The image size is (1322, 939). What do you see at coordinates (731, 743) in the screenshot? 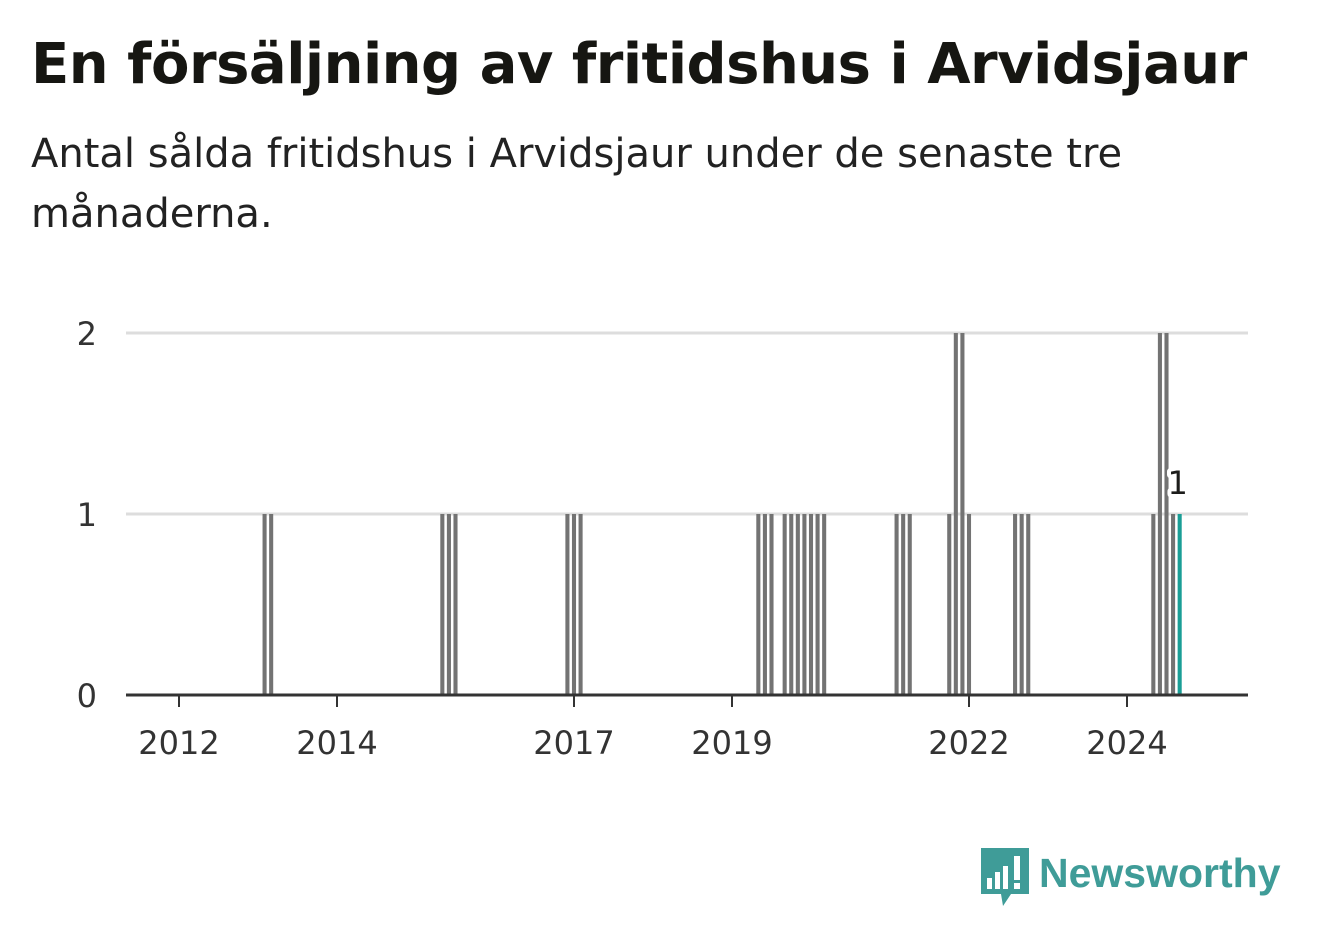
I see `x-tick-label: 2019` at bounding box center [731, 743].